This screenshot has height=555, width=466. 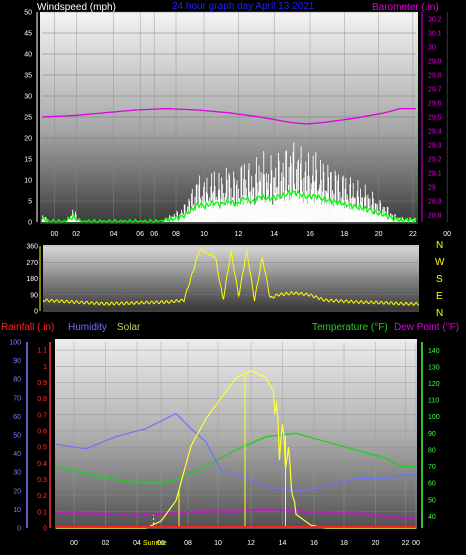 What do you see at coordinates (435, 62) in the screenshot?
I see `baro-tick-label: 29.9` at bounding box center [435, 62].